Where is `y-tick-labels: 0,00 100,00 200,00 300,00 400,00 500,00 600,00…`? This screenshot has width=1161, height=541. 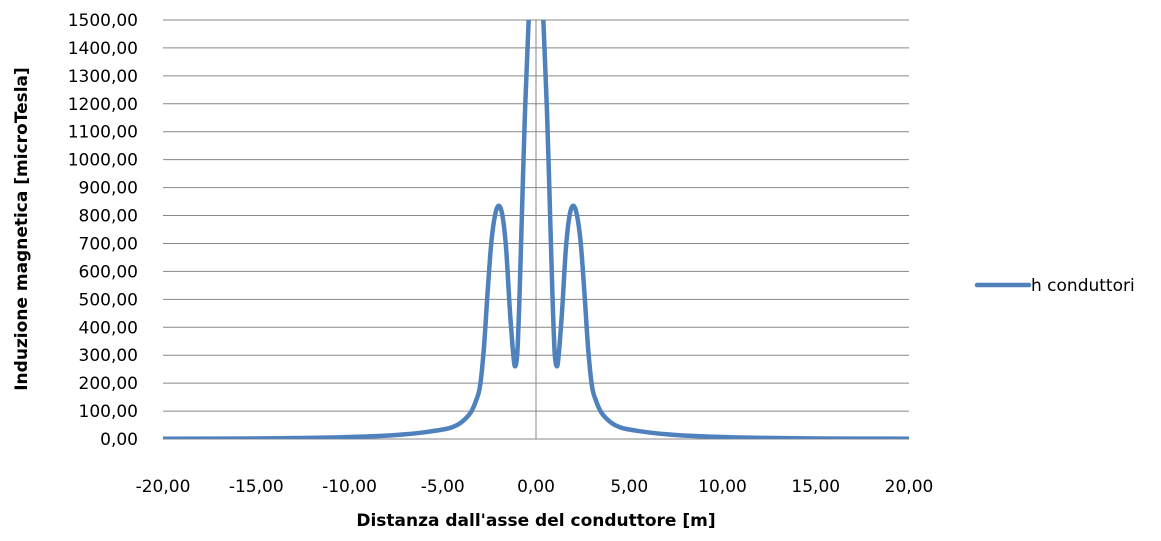 y-tick-labels: 0,00 100,00 200,00 300,00 400,00 500,00 600,00… is located at coordinates (103, 230).